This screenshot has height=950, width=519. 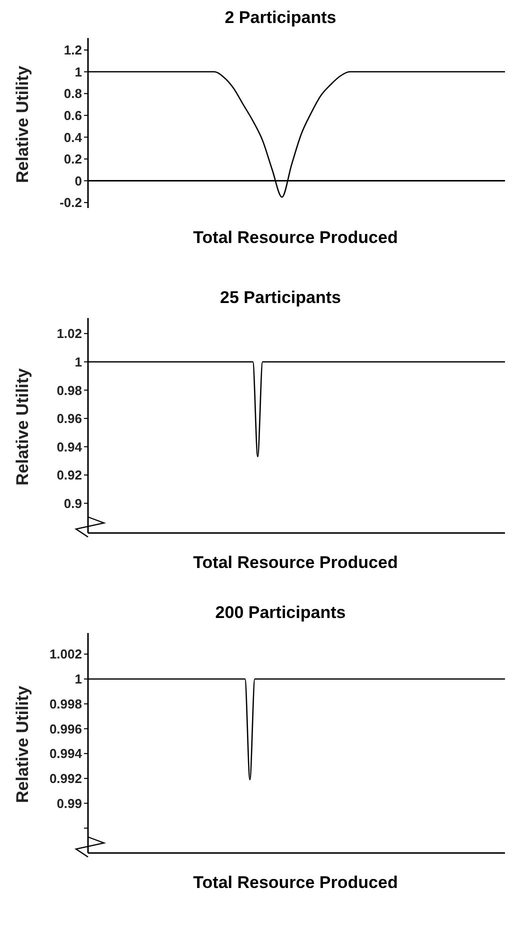 I want to click on y-tick-label: 0.994, so click(x=66, y=754).